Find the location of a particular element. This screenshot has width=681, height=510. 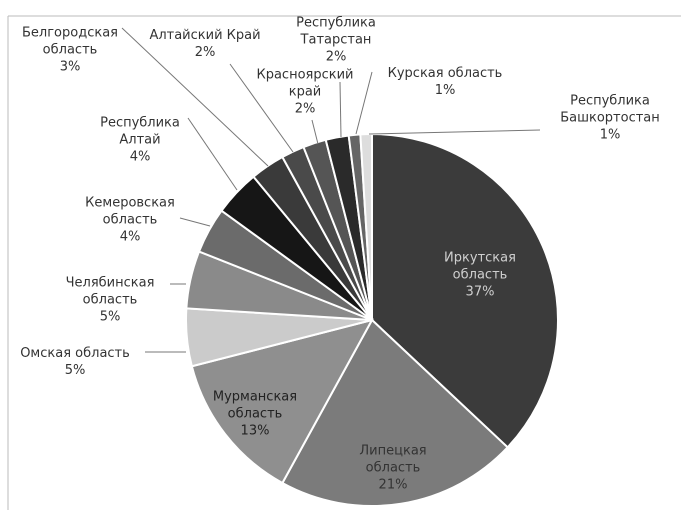

slice-label: Красноярский край 2% is located at coordinates (305, 92).